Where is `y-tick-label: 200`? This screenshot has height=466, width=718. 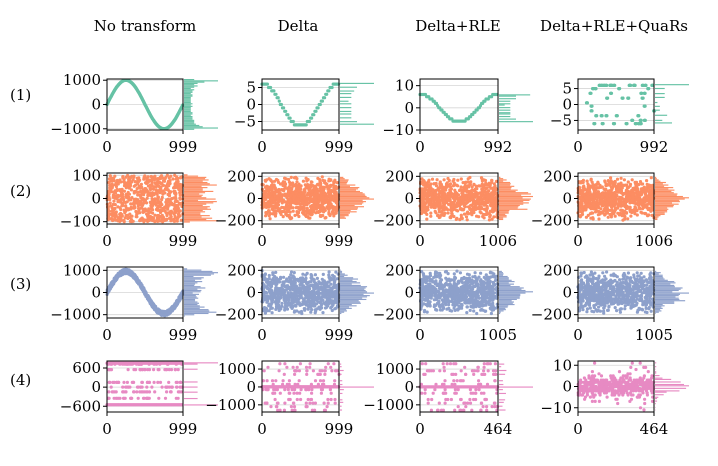 y-tick-label: 200 is located at coordinates (241, 176).